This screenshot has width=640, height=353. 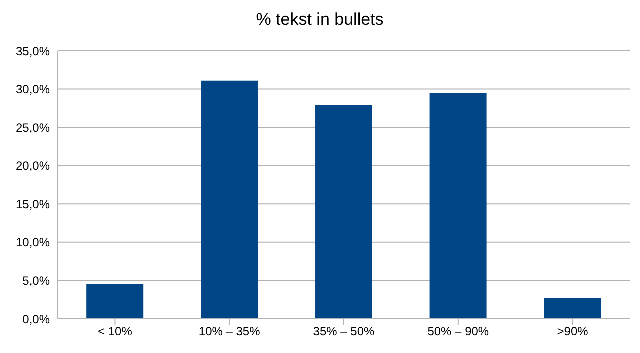 I want to click on y-tick-label: 30,0%, so click(x=33, y=89).